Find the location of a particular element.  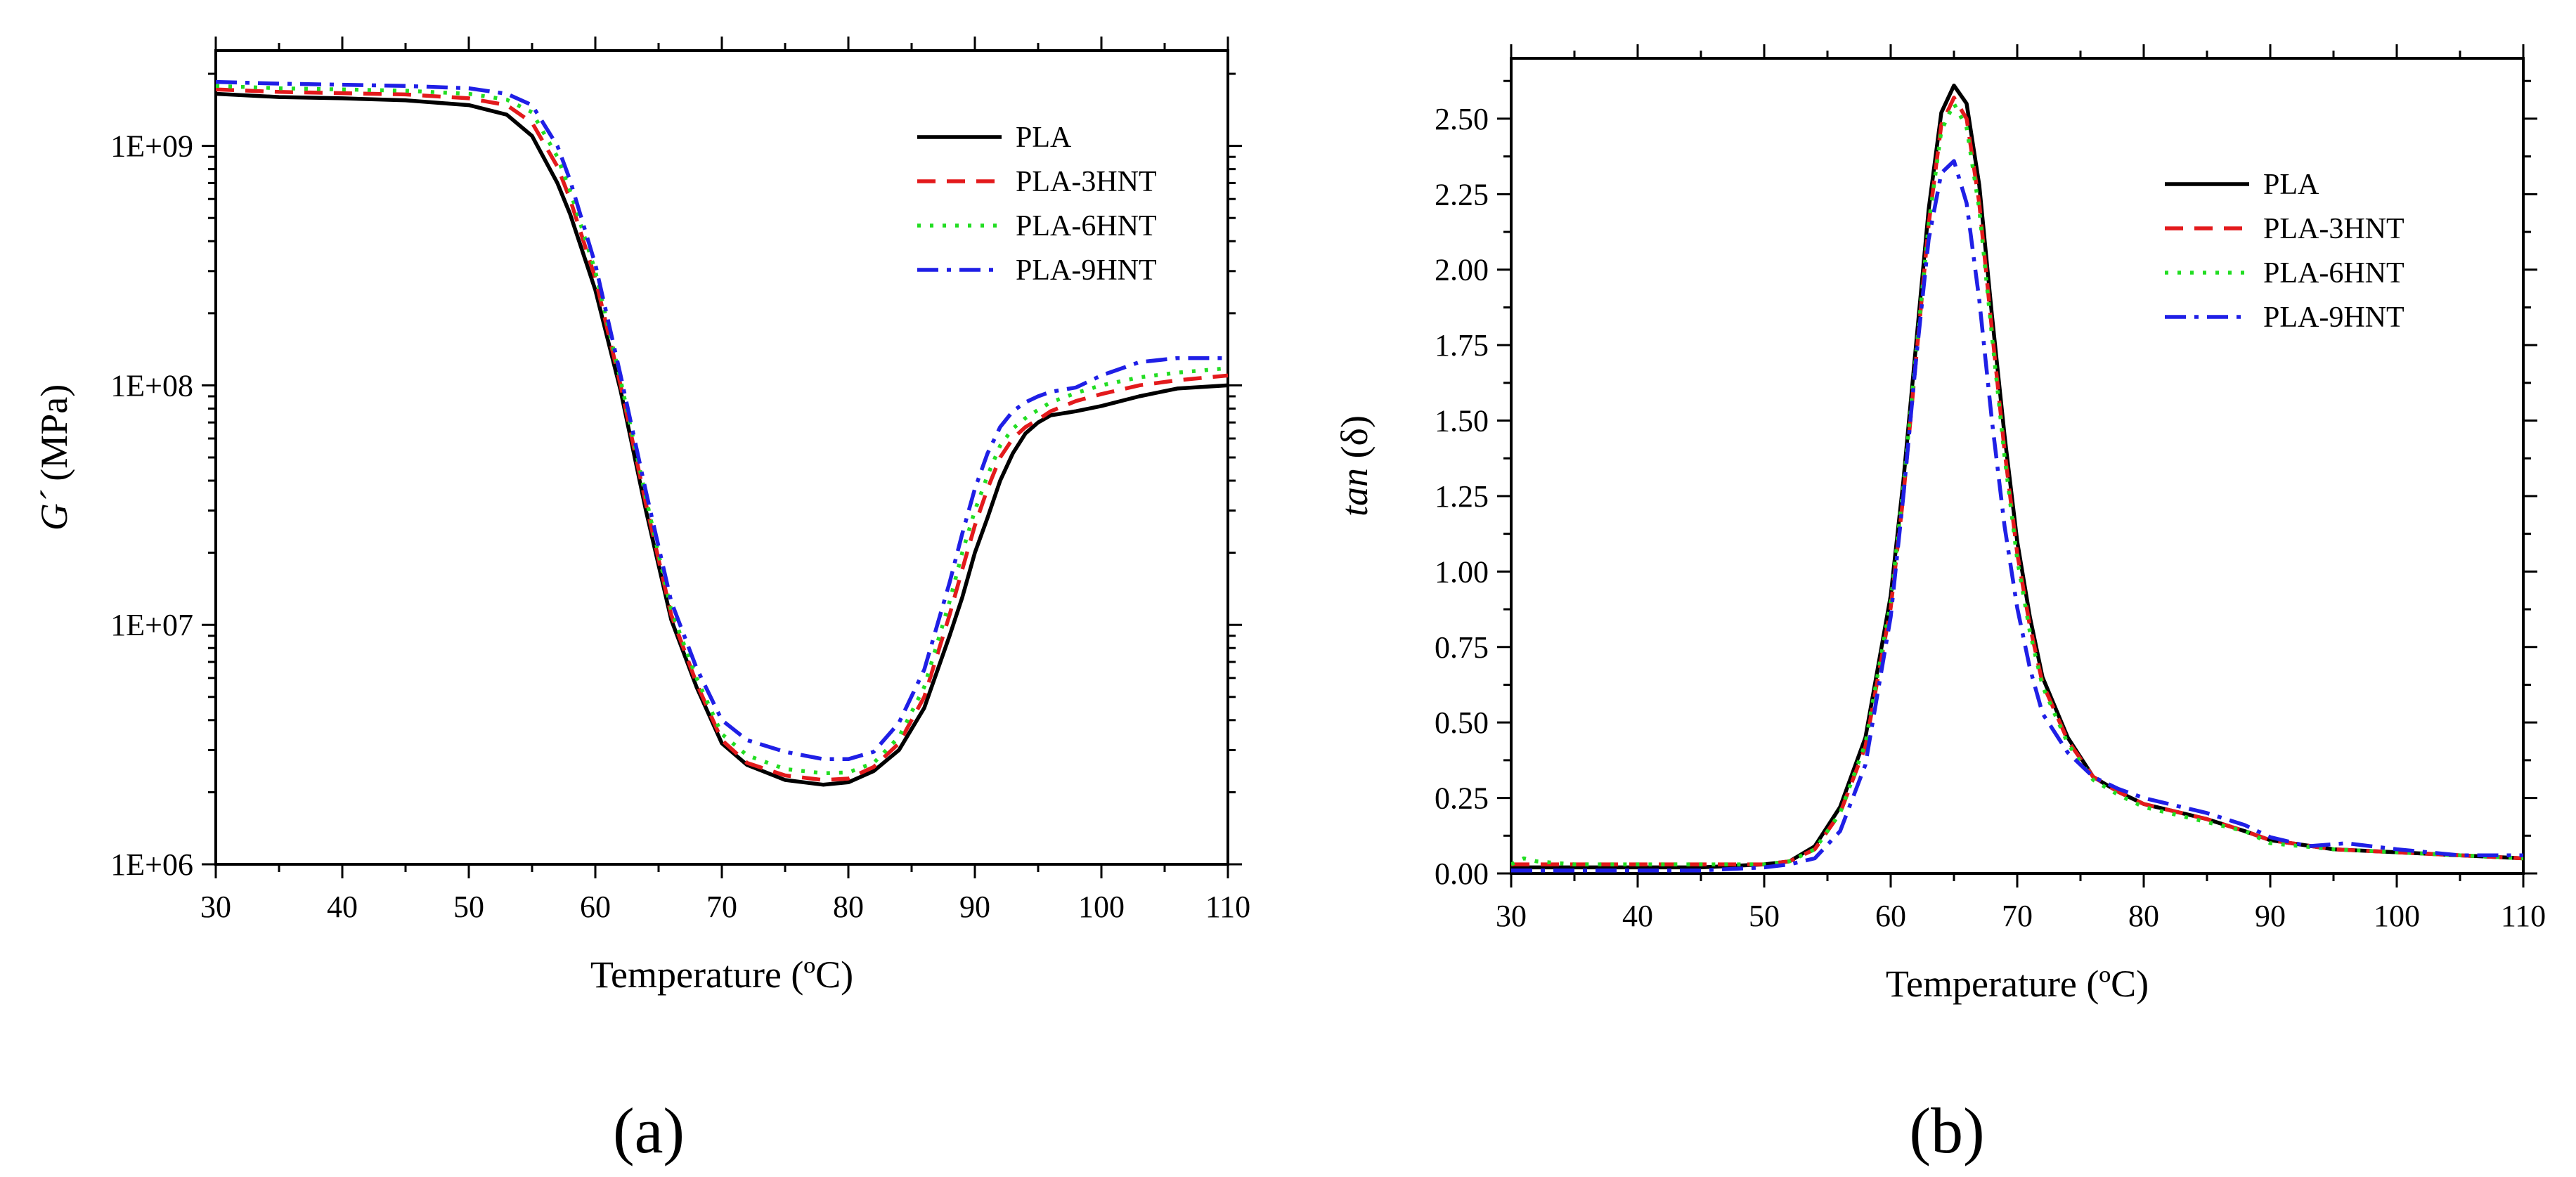

y-tick-label: 1E+08 is located at coordinates (151, 385).